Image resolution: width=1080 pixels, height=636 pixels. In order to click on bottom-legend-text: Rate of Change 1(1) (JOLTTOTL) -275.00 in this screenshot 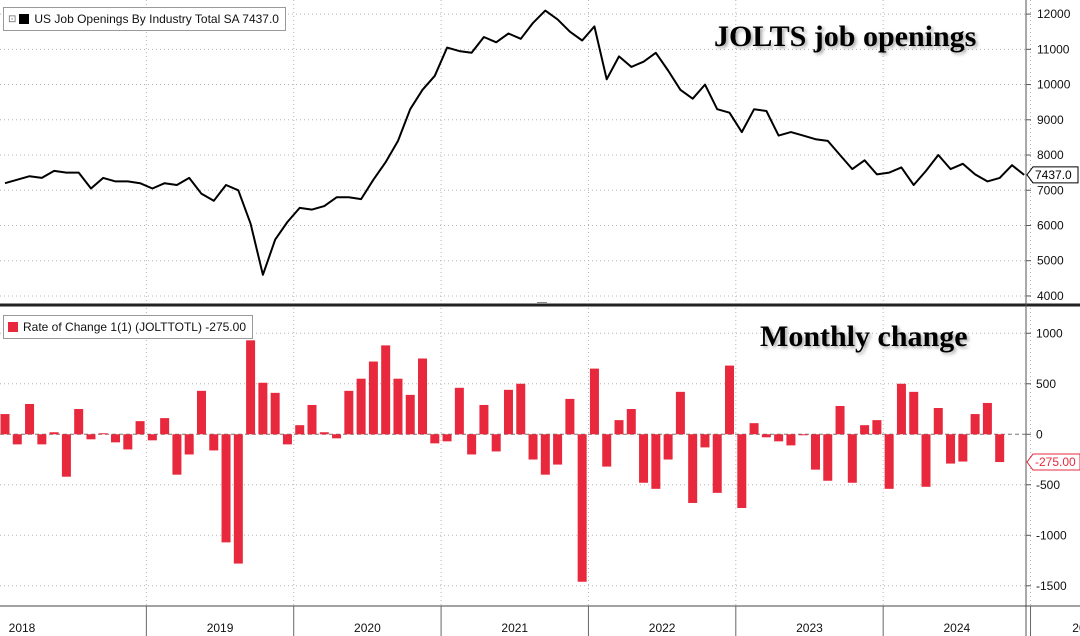, I will do `click(134, 327)`.